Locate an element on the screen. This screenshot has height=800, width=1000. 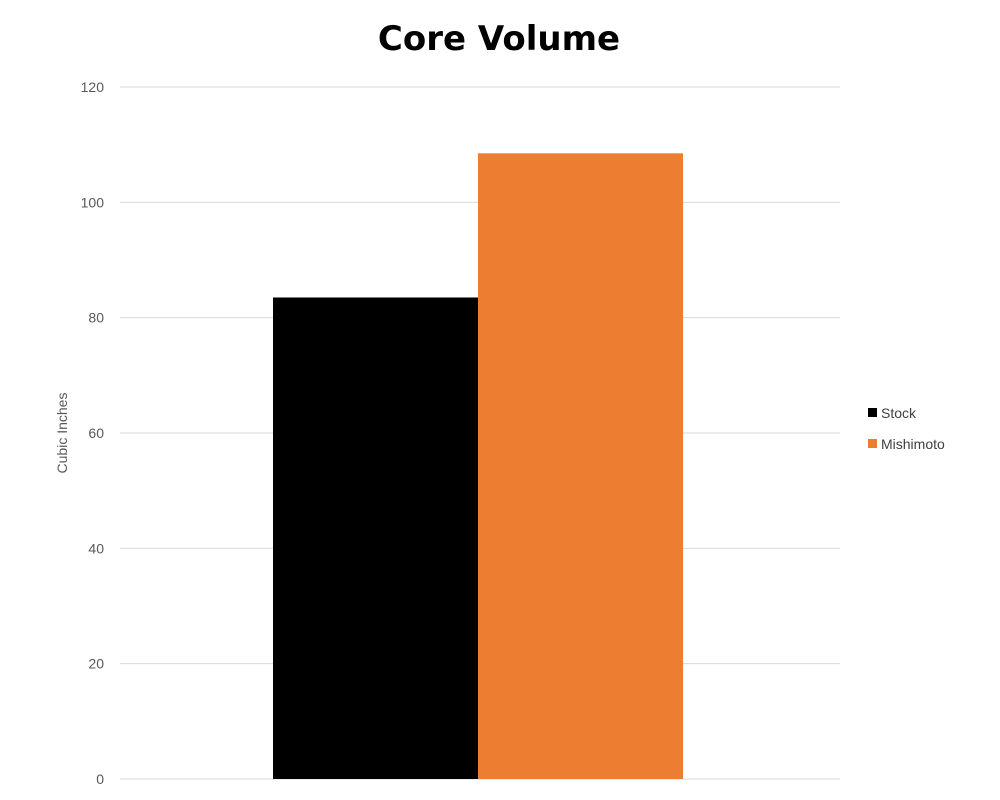
y-tick-label: 0 is located at coordinates (100, 779).